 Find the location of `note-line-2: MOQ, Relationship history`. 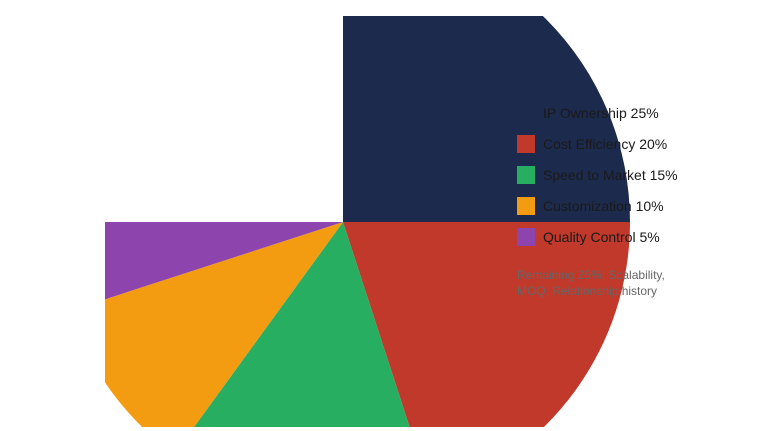

note-line-2: MOQ, Relationship history is located at coordinates (587, 291).